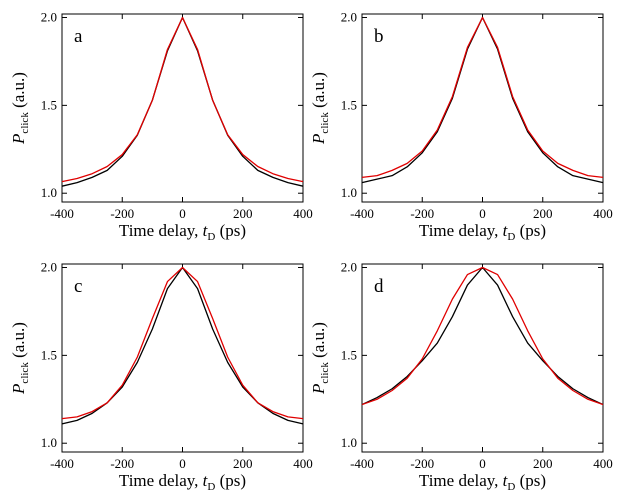 This screenshot has height=493, width=638. What do you see at coordinates (379, 36) in the screenshot?
I see `panel-label: b` at bounding box center [379, 36].